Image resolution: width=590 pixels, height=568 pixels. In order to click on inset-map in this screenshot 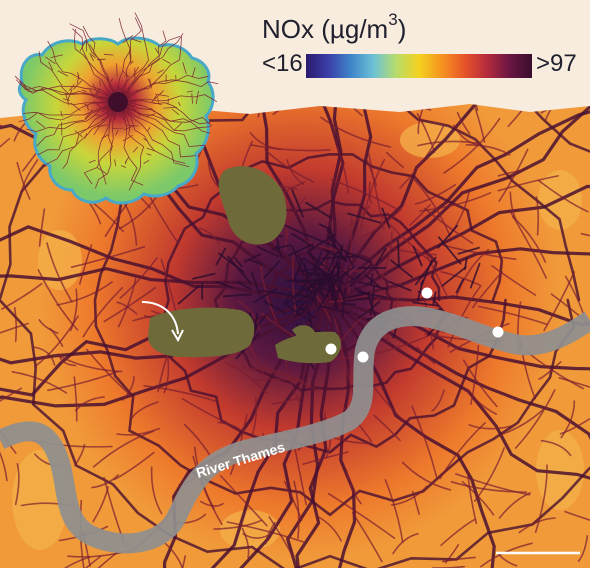, I will do `click(116, 108)`.